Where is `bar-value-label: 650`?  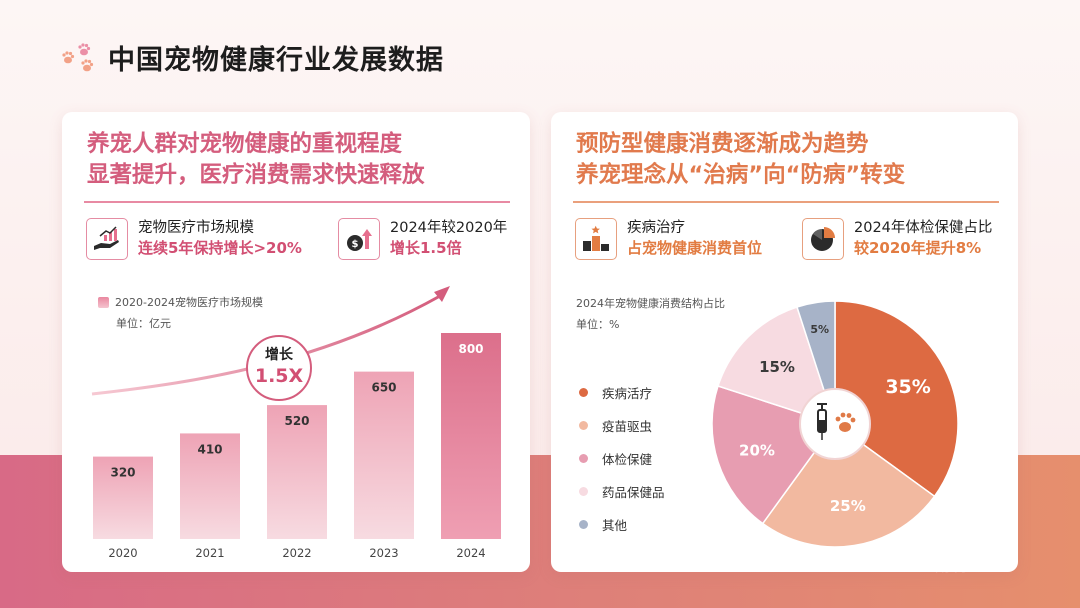 bar-value-label: 650 is located at coordinates (383, 388).